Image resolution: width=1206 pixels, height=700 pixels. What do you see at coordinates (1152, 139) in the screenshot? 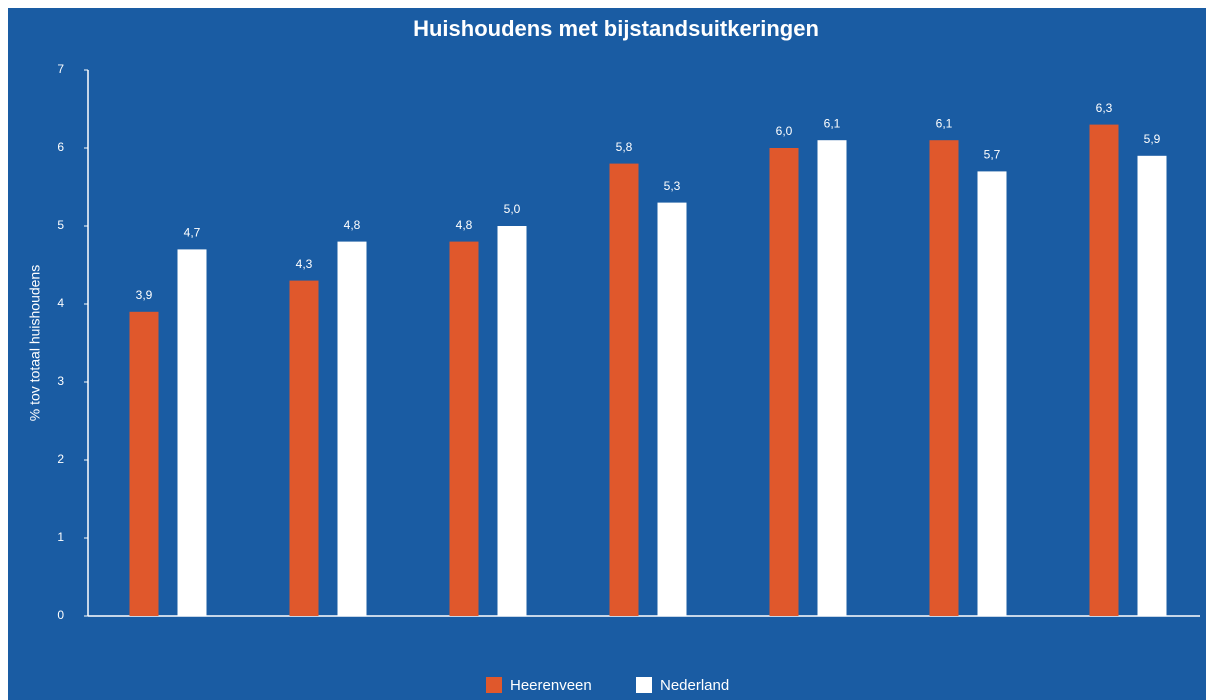
I see `value-label: 5,9` at bounding box center [1152, 139].